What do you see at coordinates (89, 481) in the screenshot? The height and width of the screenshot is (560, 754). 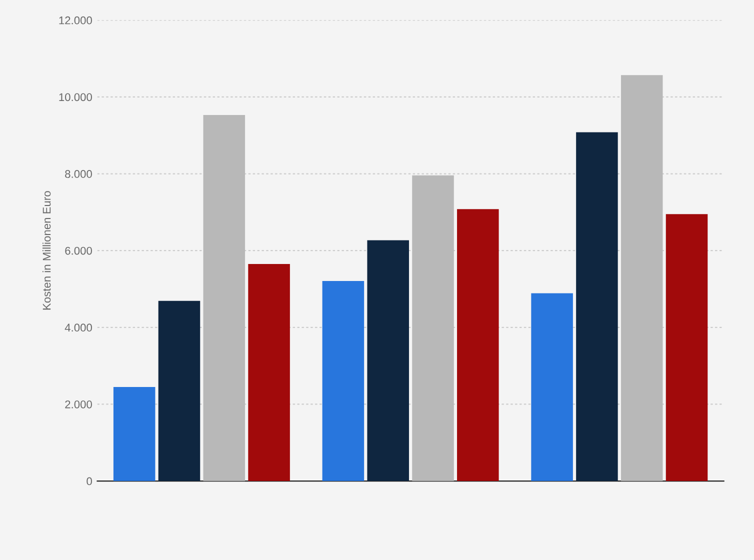 I see `y-tick-label: 0` at bounding box center [89, 481].